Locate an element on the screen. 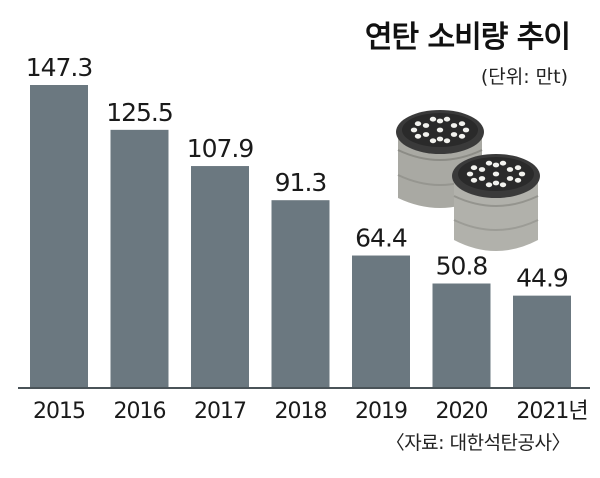 Image resolution: width=600 pixels, height=478 pixels. value-label-2015: 147.3 is located at coordinates (59, 67).